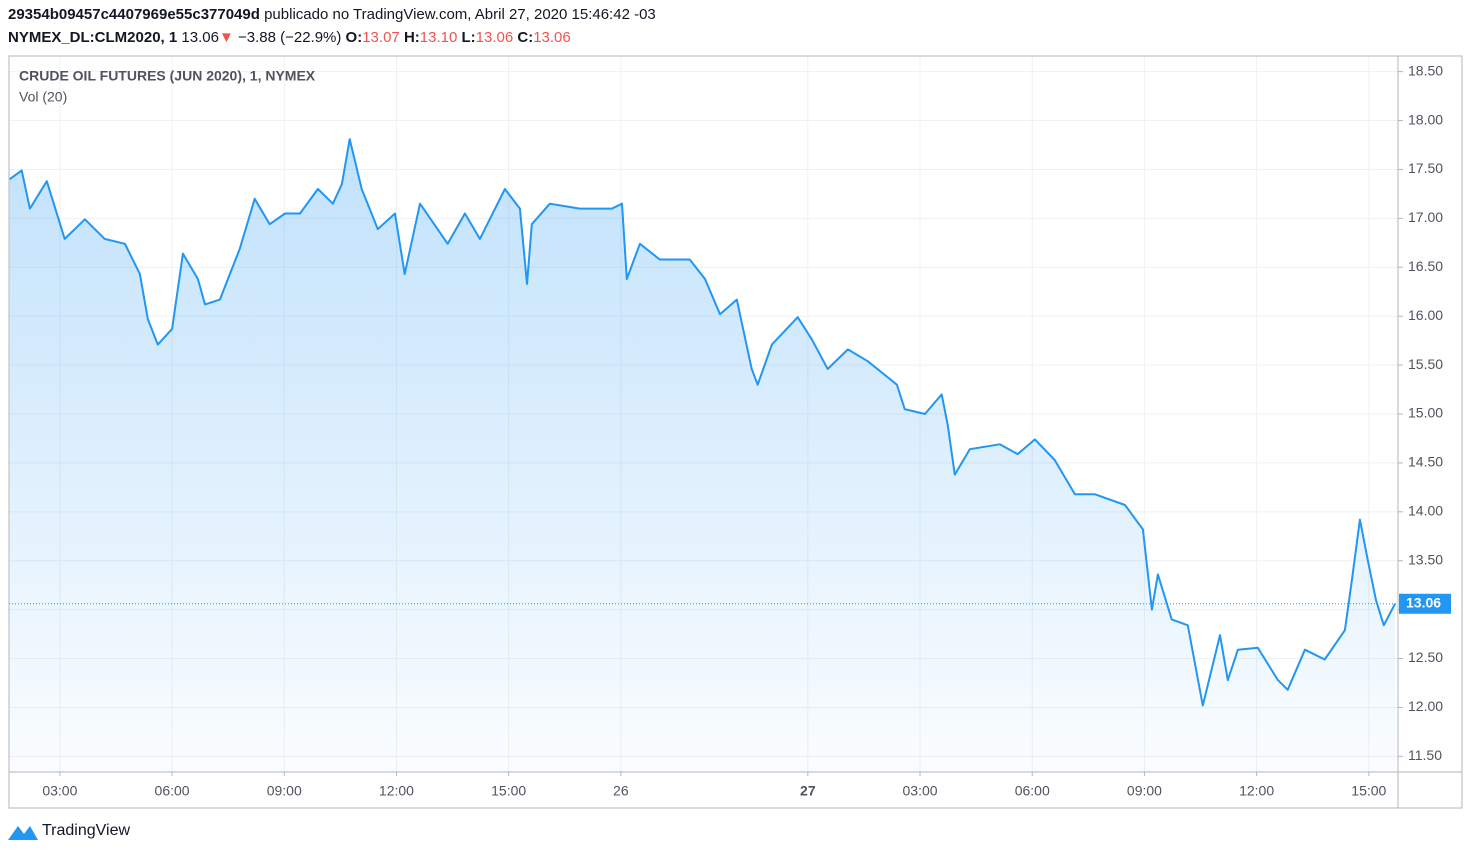 This screenshot has width=1470, height=856. What do you see at coordinates (86, 830) in the screenshot?
I see `brand: TradingView` at bounding box center [86, 830].